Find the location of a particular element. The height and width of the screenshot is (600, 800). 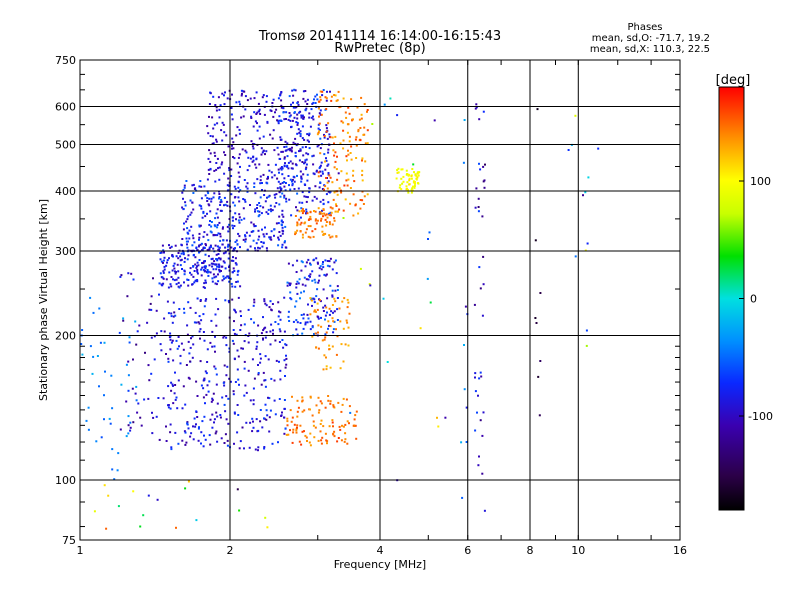

x-tick-label: 16 is located at coordinates (680, 550).